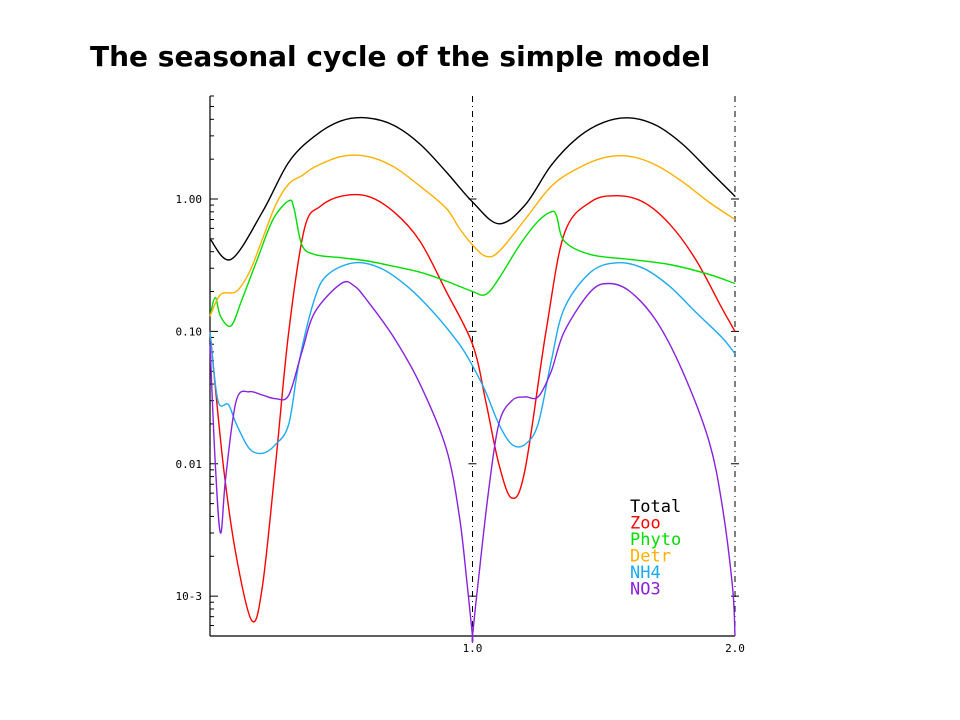  What do you see at coordinates (645, 524) in the screenshot?
I see `legend-label-zoo: Zoo` at bounding box center [645, 524].